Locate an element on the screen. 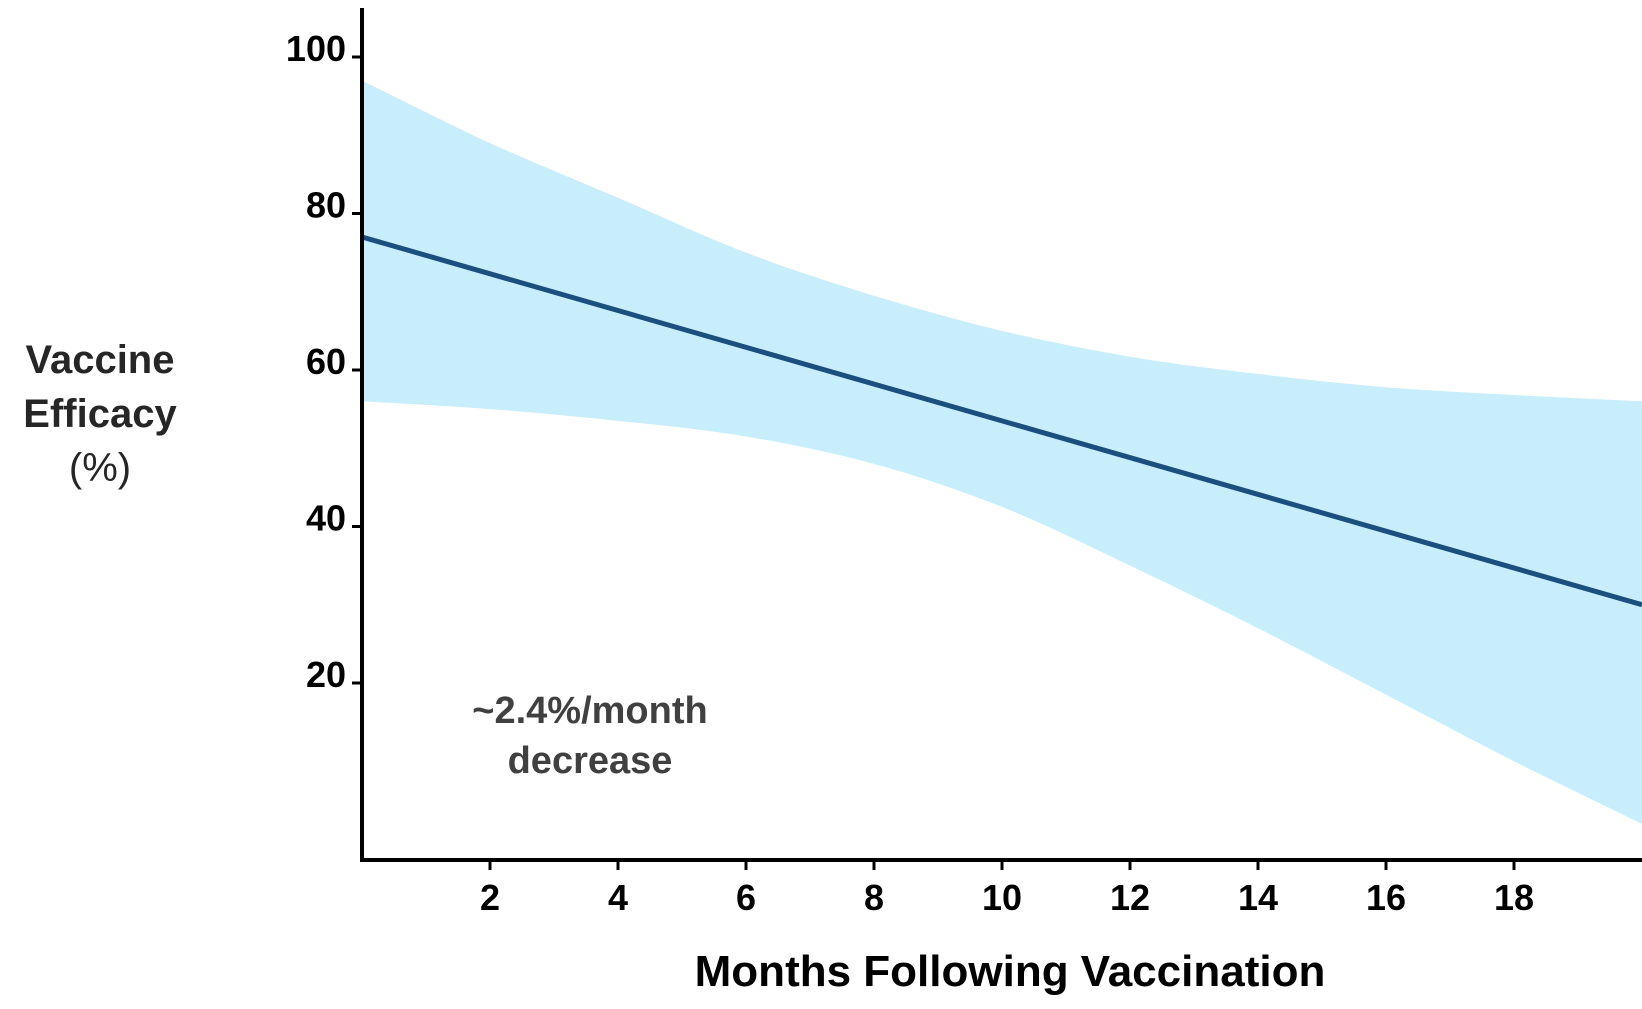  y-axis-label-line-1: Vaccine is located at coordinates (100, 360).